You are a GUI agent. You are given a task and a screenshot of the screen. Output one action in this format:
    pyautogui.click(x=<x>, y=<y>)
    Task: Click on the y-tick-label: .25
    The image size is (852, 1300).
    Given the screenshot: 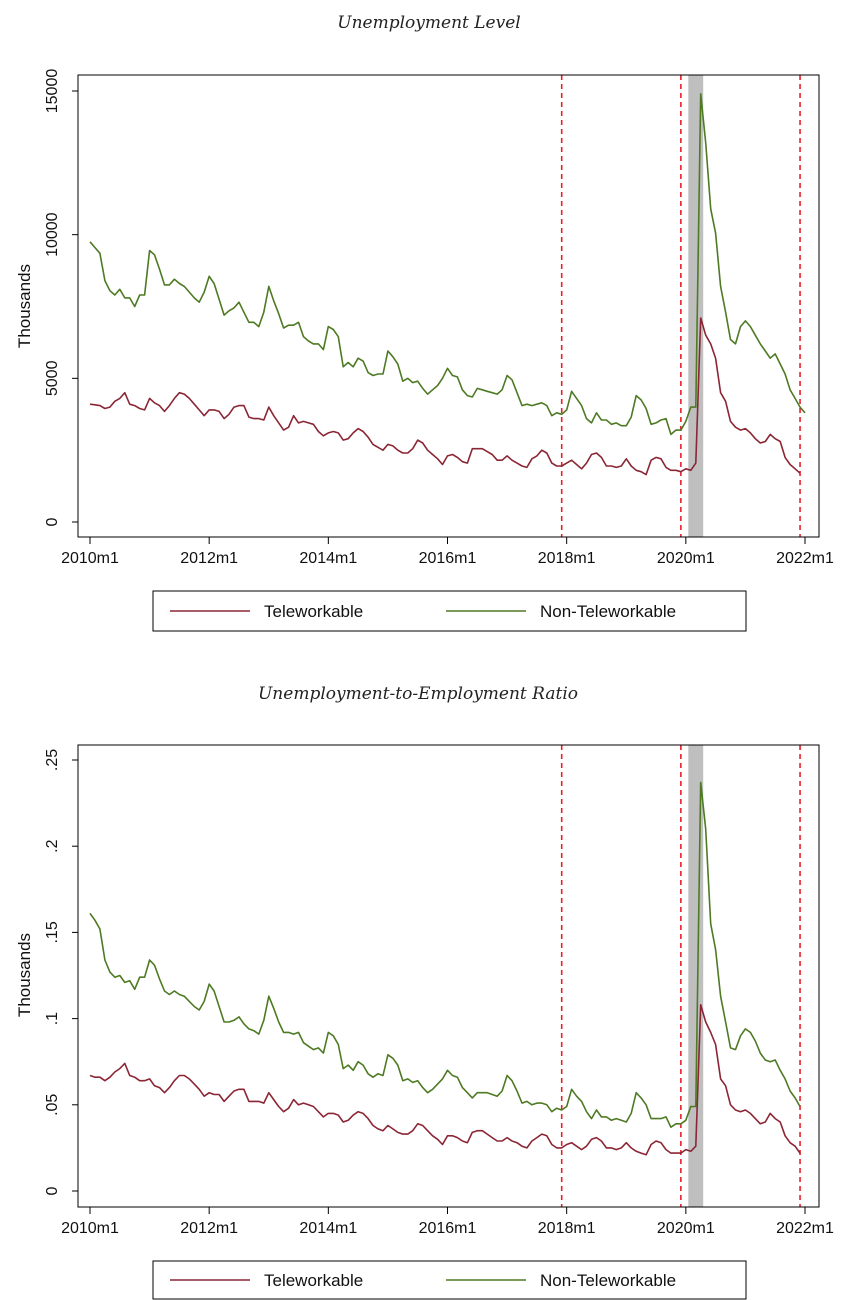 What is the action you would take?
    pyautogui.click(x=52, y=760)
    